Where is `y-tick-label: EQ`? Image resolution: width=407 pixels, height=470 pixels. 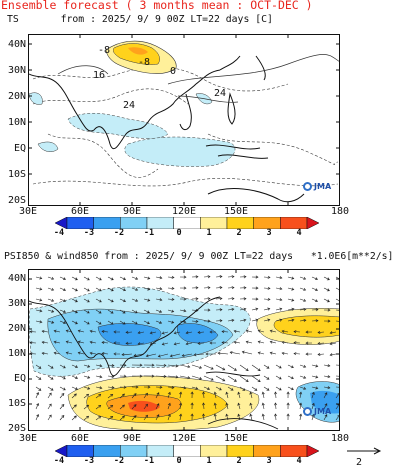 y-tick-label: EQ is located at coordinates (19, 148).